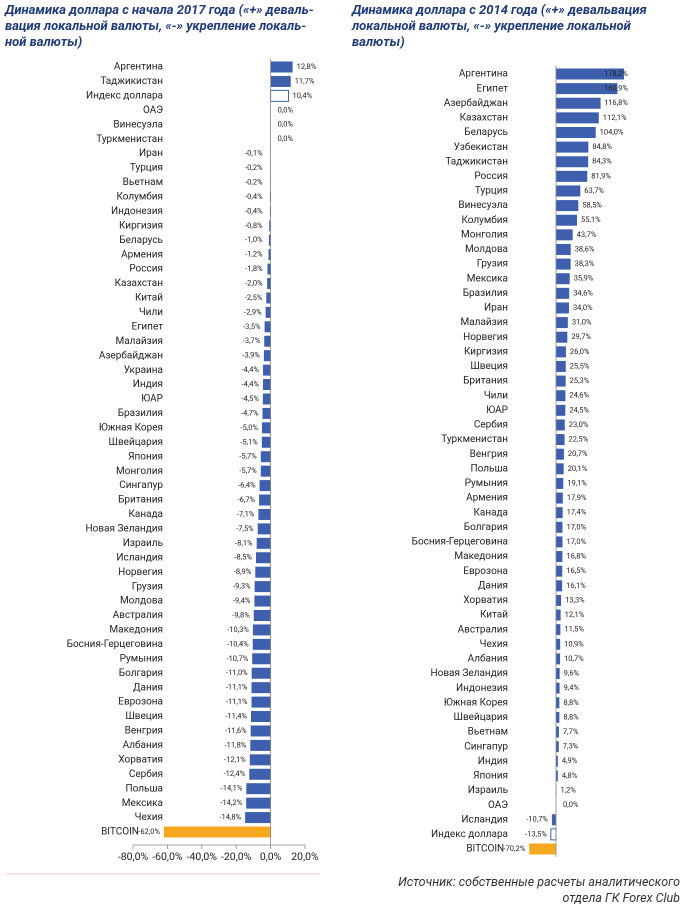  Describe the element at coordinates (254, 153) in the screenshot. I see `value-label: -0,1%` at that location.